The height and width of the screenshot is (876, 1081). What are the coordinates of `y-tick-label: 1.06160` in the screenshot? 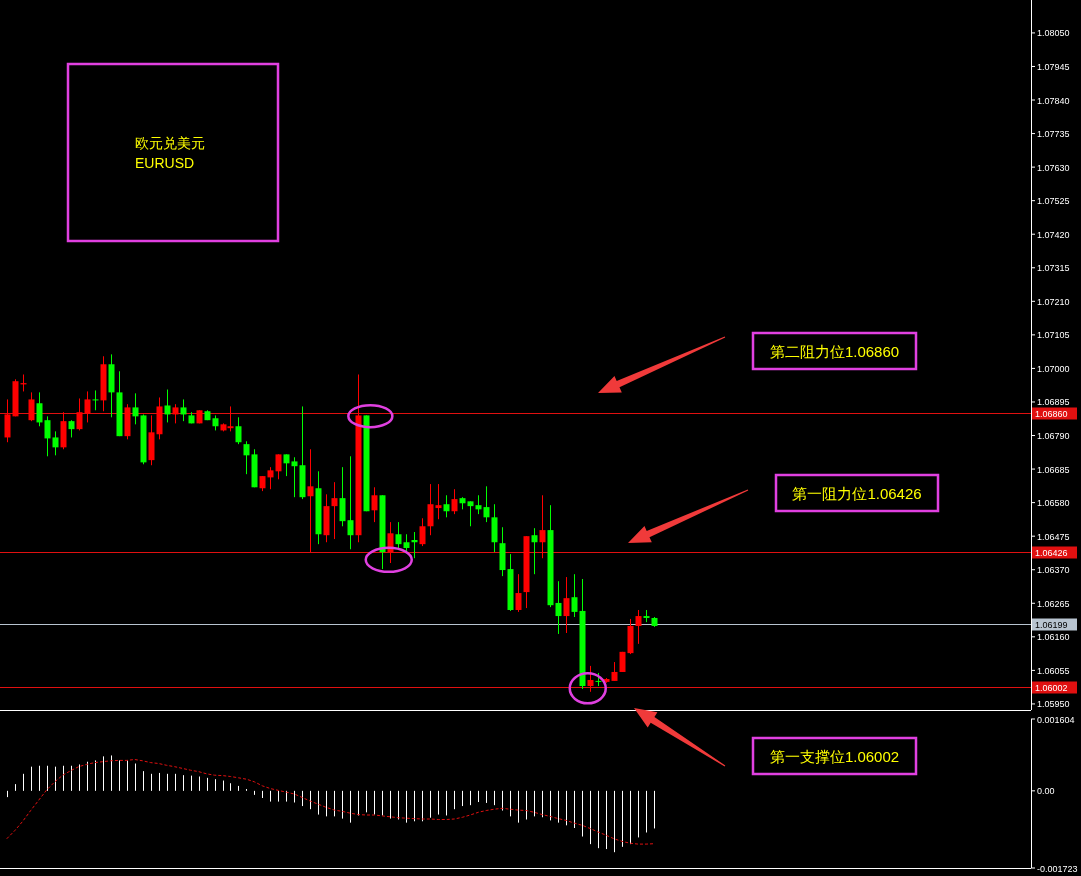 It's located at (1053, 637).